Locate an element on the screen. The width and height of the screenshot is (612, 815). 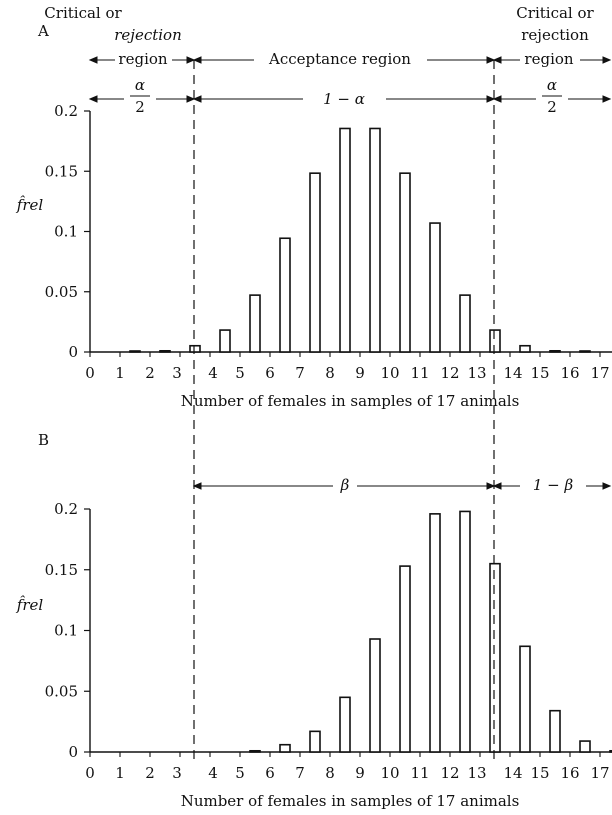
panel-a-xtick-label: 7 is located at coordinates (300, 373).